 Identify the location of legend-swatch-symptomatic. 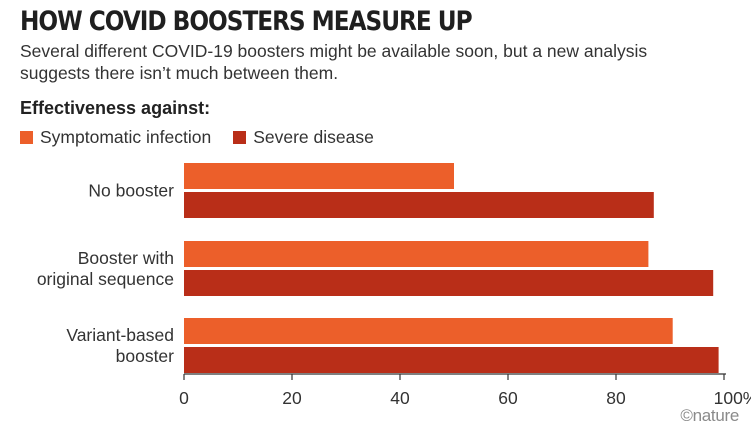
(26, 137).